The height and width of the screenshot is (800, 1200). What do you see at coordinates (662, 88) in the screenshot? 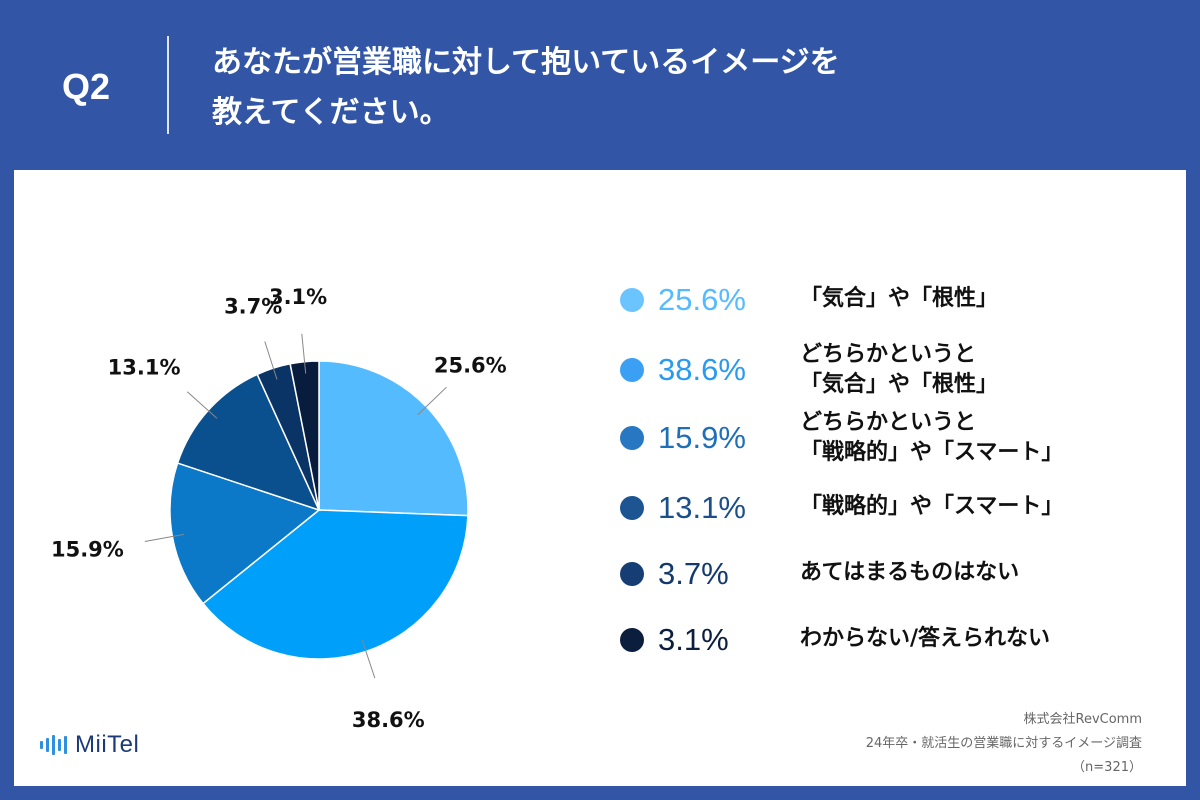
I see `question-text: あなたが営業職に対して抱いているイメージを 教えてください。` at bounding box center [662, 88].